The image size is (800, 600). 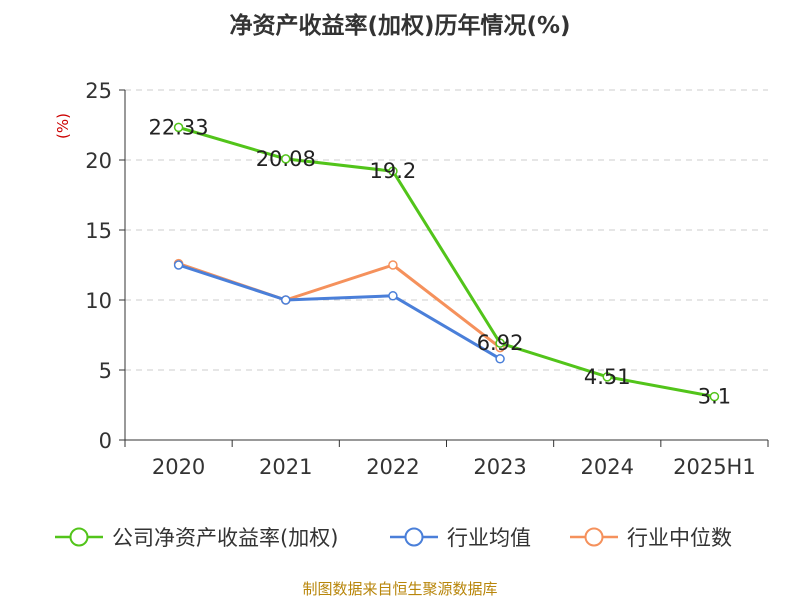 What do you see at coordinates (105, 441) in the screenshot?
I see `y-tick-label: 0` at bounding box center [105, 441].